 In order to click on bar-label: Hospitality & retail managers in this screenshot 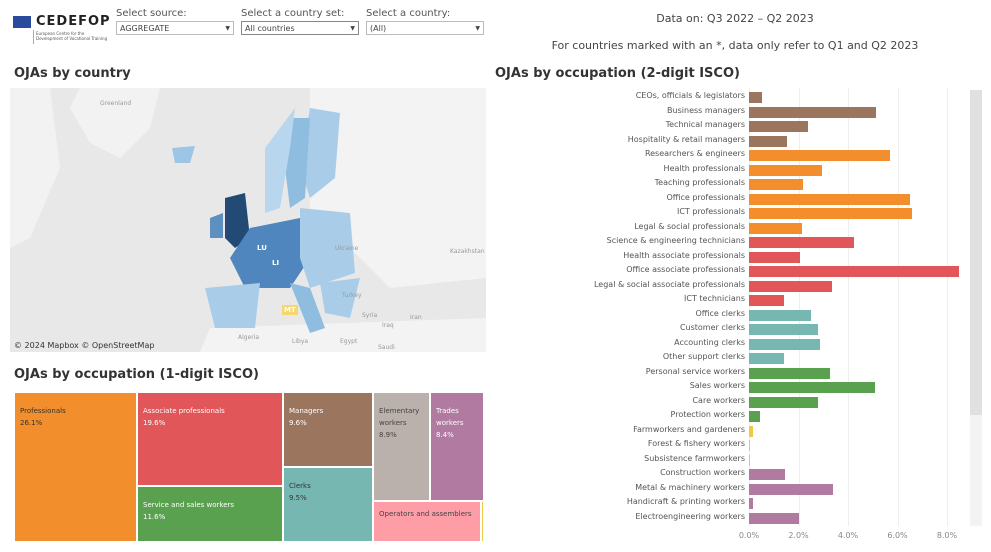, I will do `click(686, 139)`.